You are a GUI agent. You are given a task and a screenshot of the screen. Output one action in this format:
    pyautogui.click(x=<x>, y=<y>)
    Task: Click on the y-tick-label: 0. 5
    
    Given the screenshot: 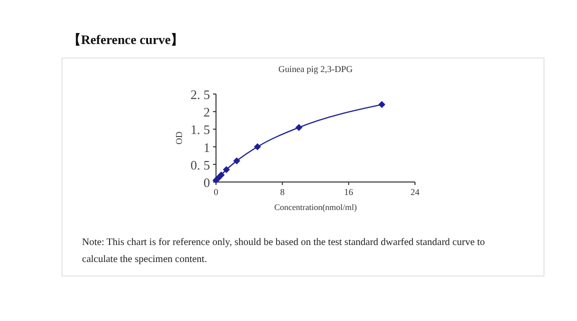 What is the action you would take?
    pyautogui.click(x=200, y=164)
    